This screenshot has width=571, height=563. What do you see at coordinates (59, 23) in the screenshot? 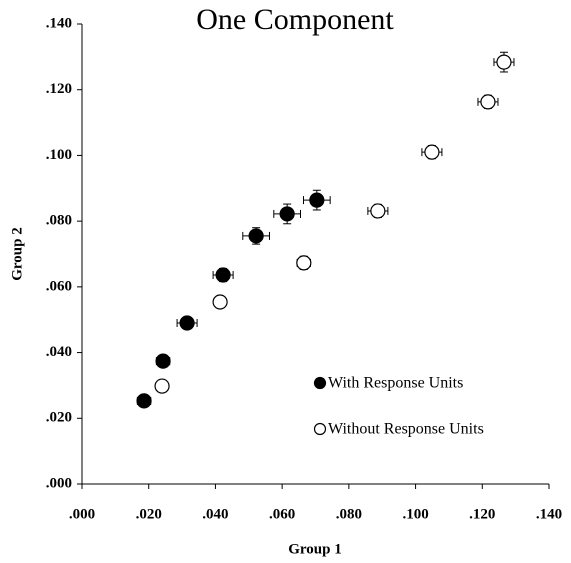
I see `y-tick-label: .140` at bounding box center [59, 23].